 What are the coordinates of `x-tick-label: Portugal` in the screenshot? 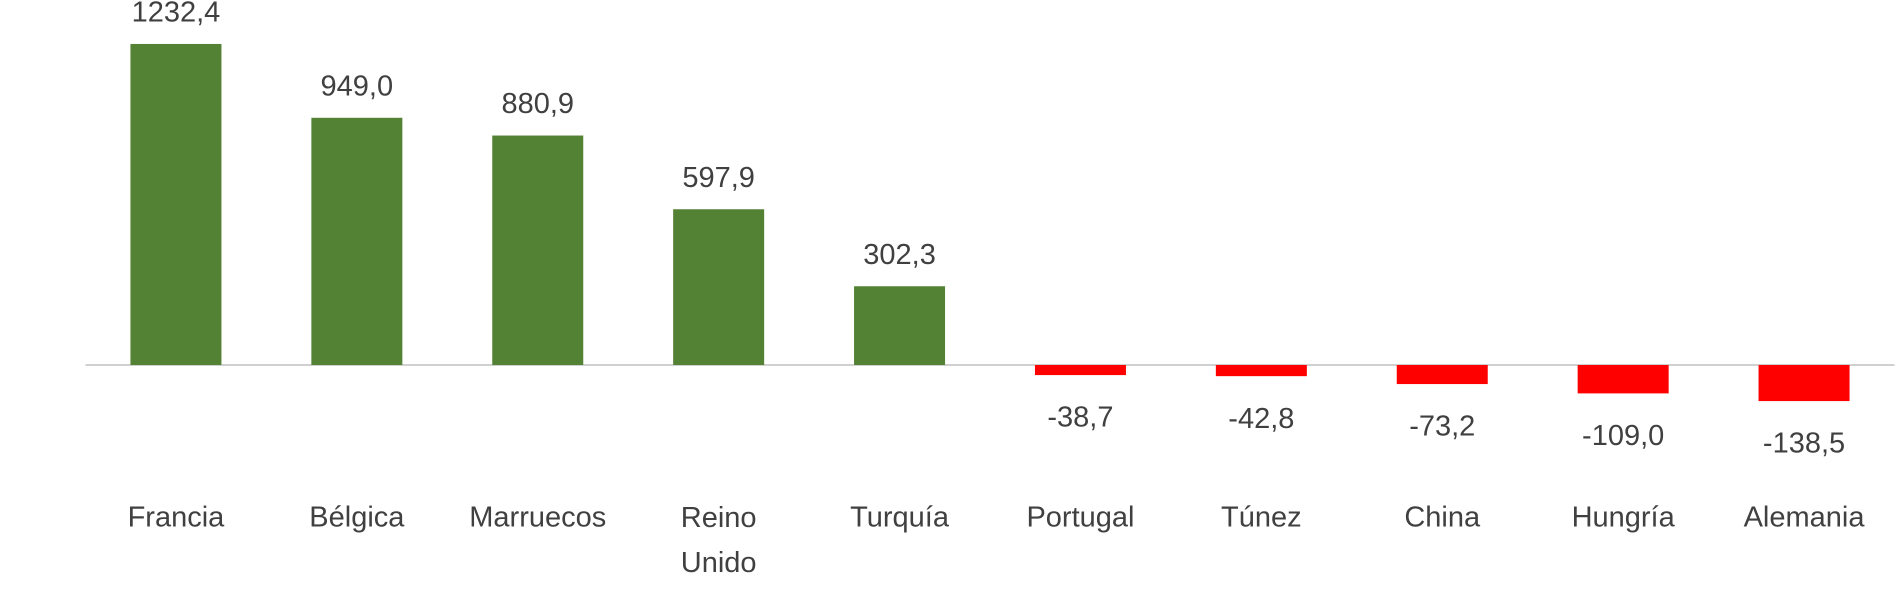 It's located at (1080, 518).